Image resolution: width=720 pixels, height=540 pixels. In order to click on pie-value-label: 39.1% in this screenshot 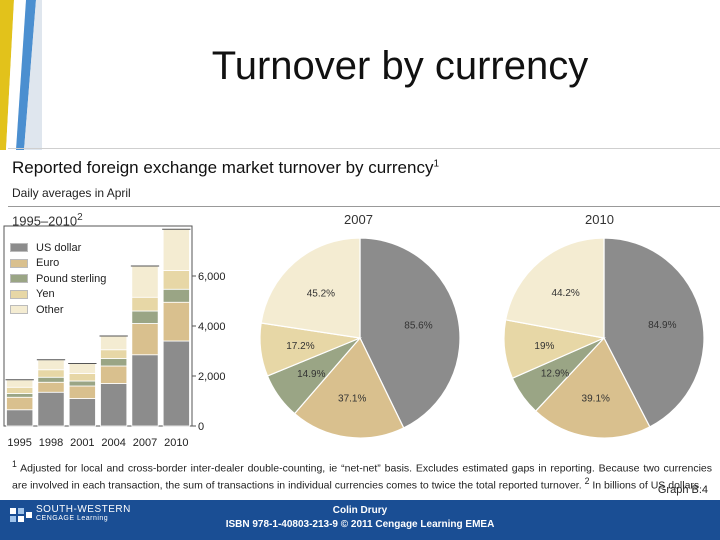, I will do `click(596, 398)`.